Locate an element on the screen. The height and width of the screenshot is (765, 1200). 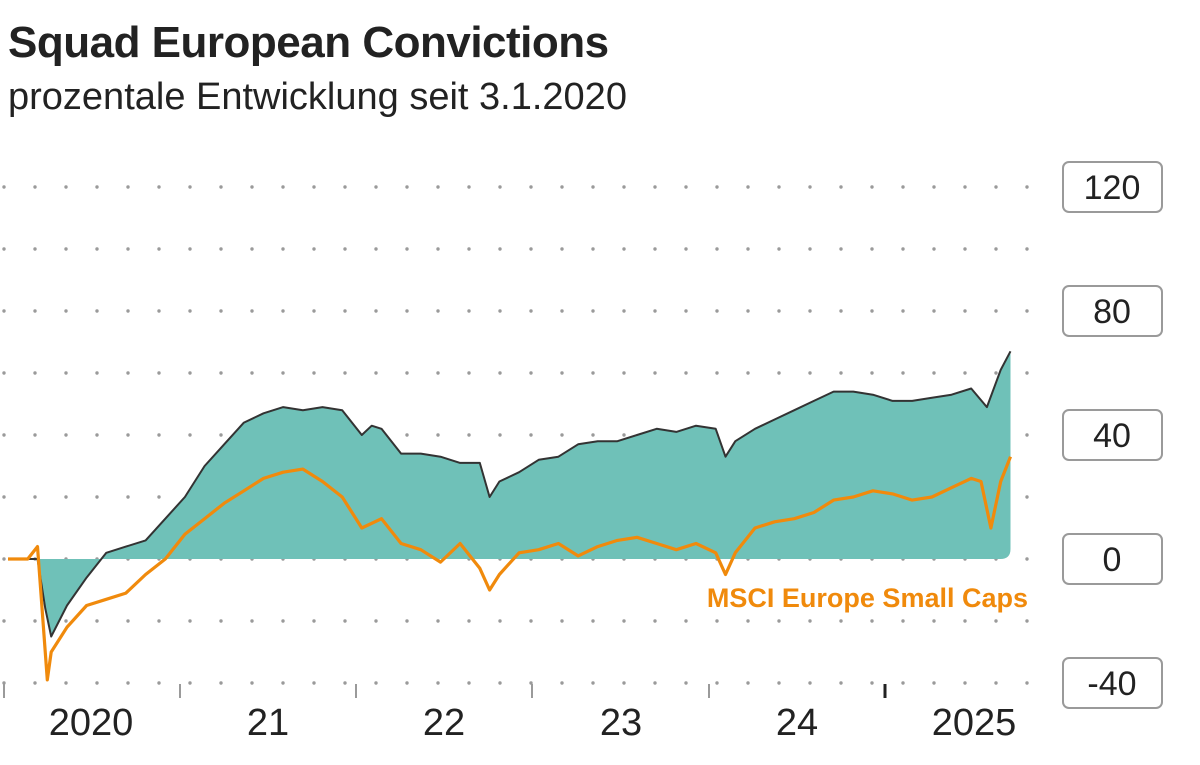
x-tick-label: 24 is located at coordinates (797, 723).